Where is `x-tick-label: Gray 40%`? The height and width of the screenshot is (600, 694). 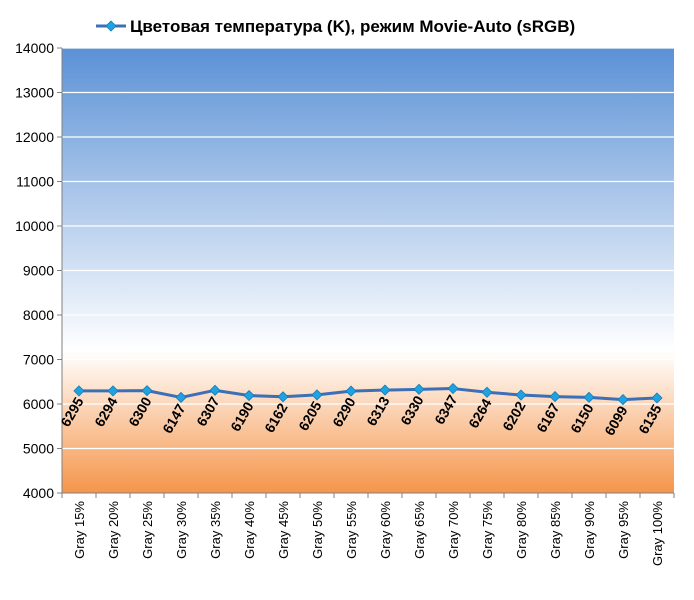
x-tick-label: Gray 40% is located at coordinates (249, 530).